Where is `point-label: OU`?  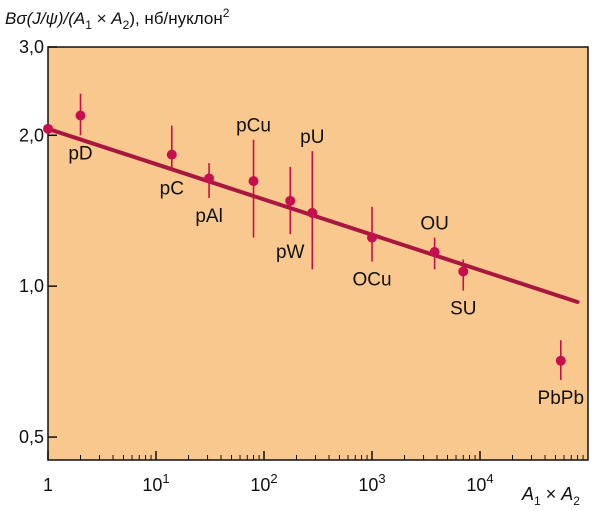 point-label: OU is located at coordinates (434, 224).